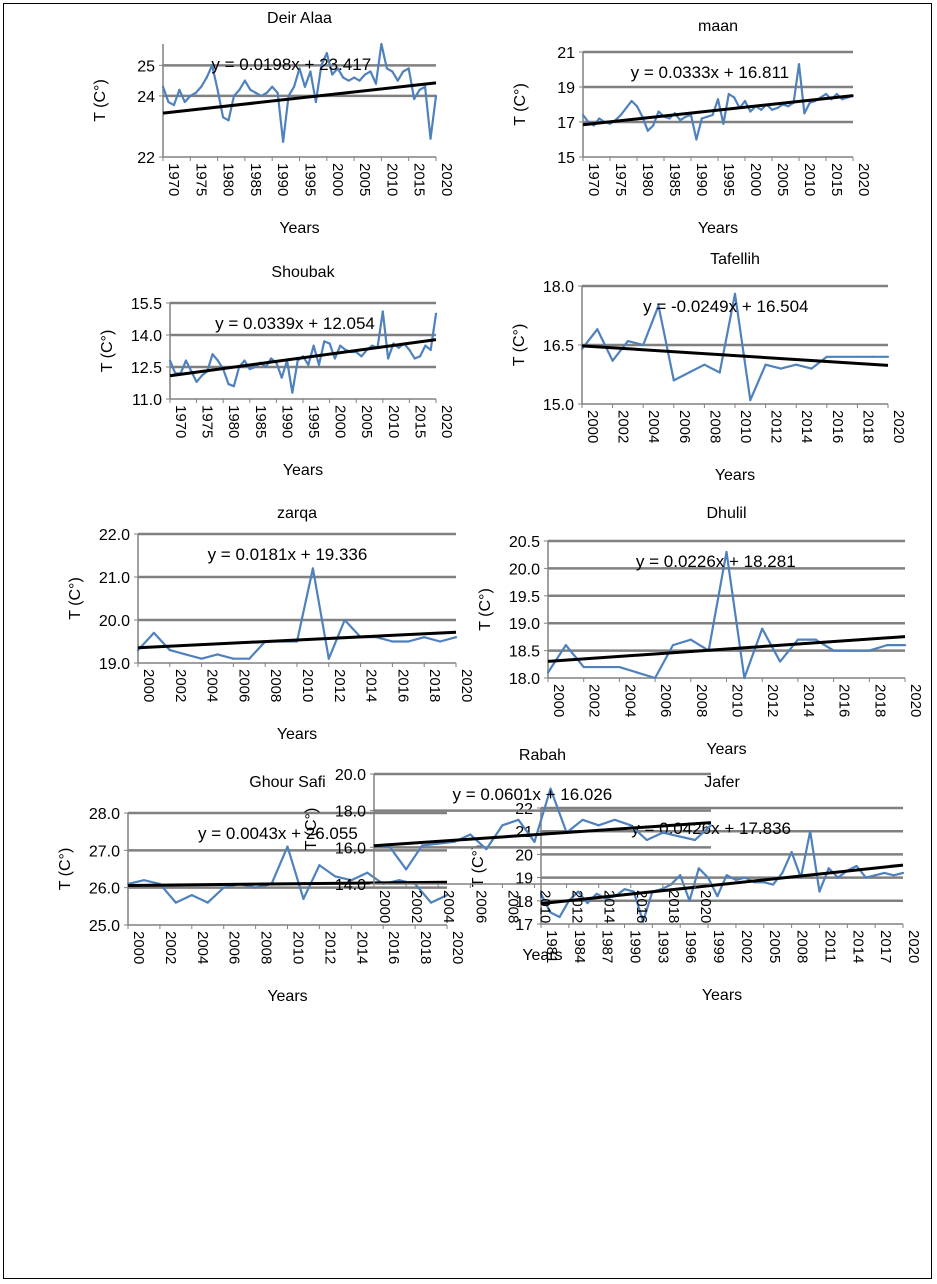 The height and width of the screenshot is (1284, 937). What do you see at coordinates (722, 884) in the screenshot?
I see `trendline` at bounding box center [722, 884].